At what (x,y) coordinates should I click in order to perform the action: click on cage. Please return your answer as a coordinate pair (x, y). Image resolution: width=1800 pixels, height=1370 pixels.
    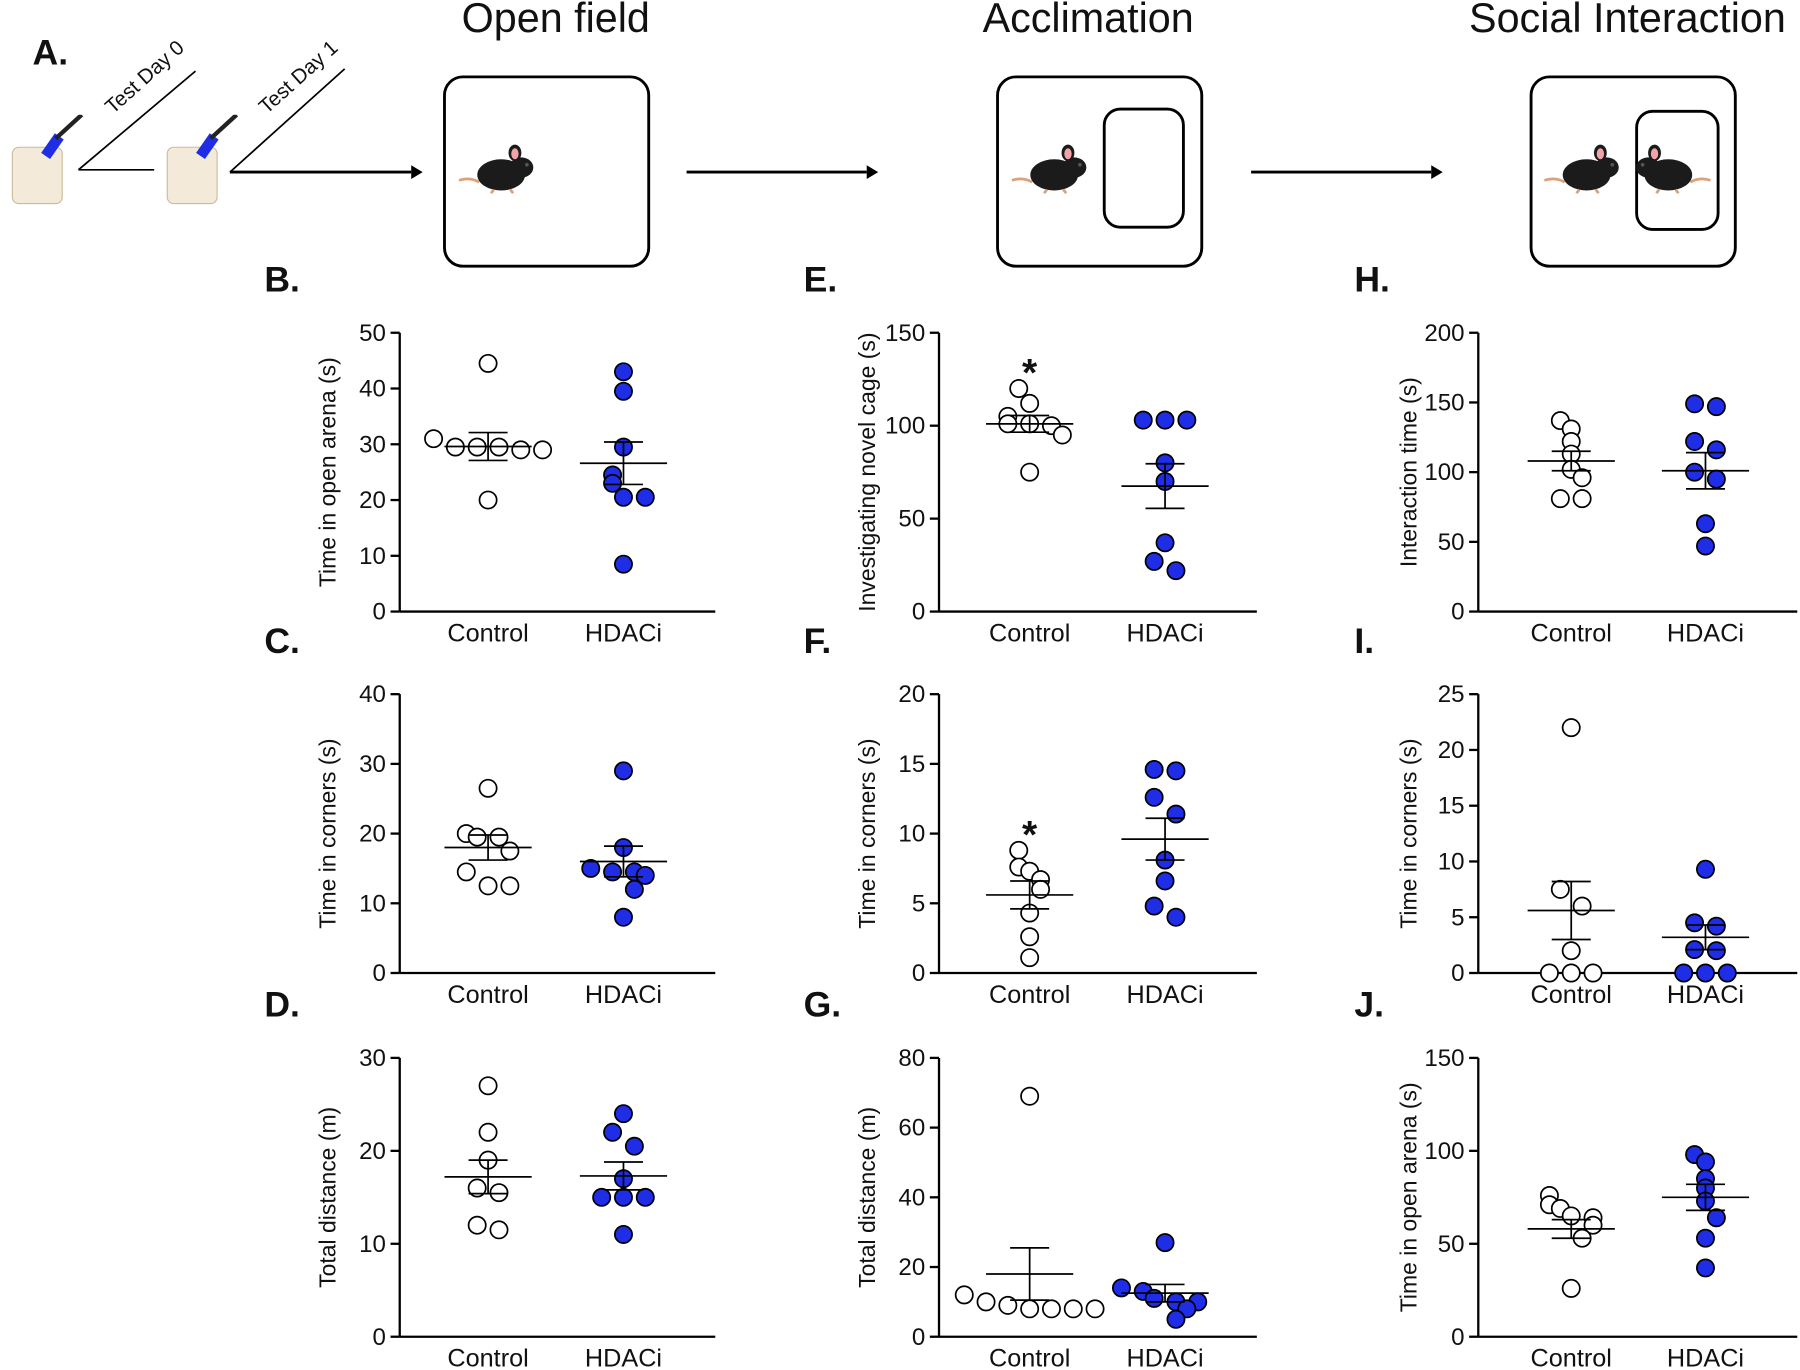
    Looking at the image, I should click on (1143, 168).